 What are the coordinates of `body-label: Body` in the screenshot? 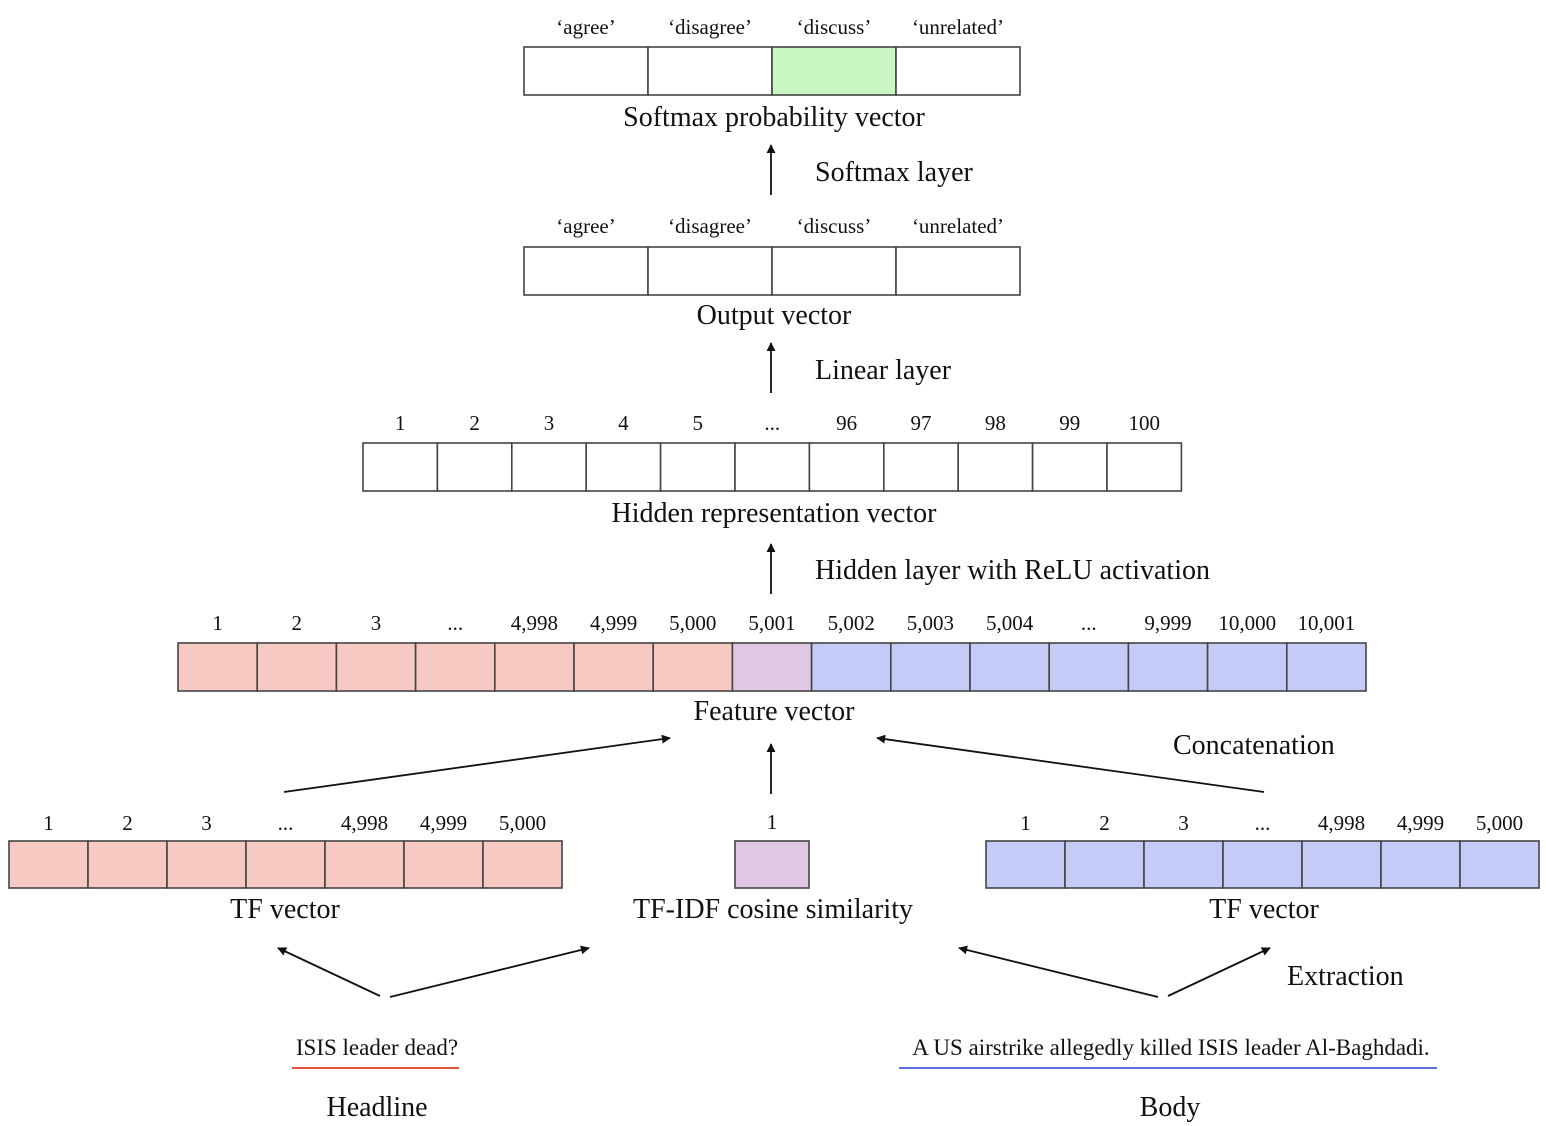 It's located at (1170, 1107).